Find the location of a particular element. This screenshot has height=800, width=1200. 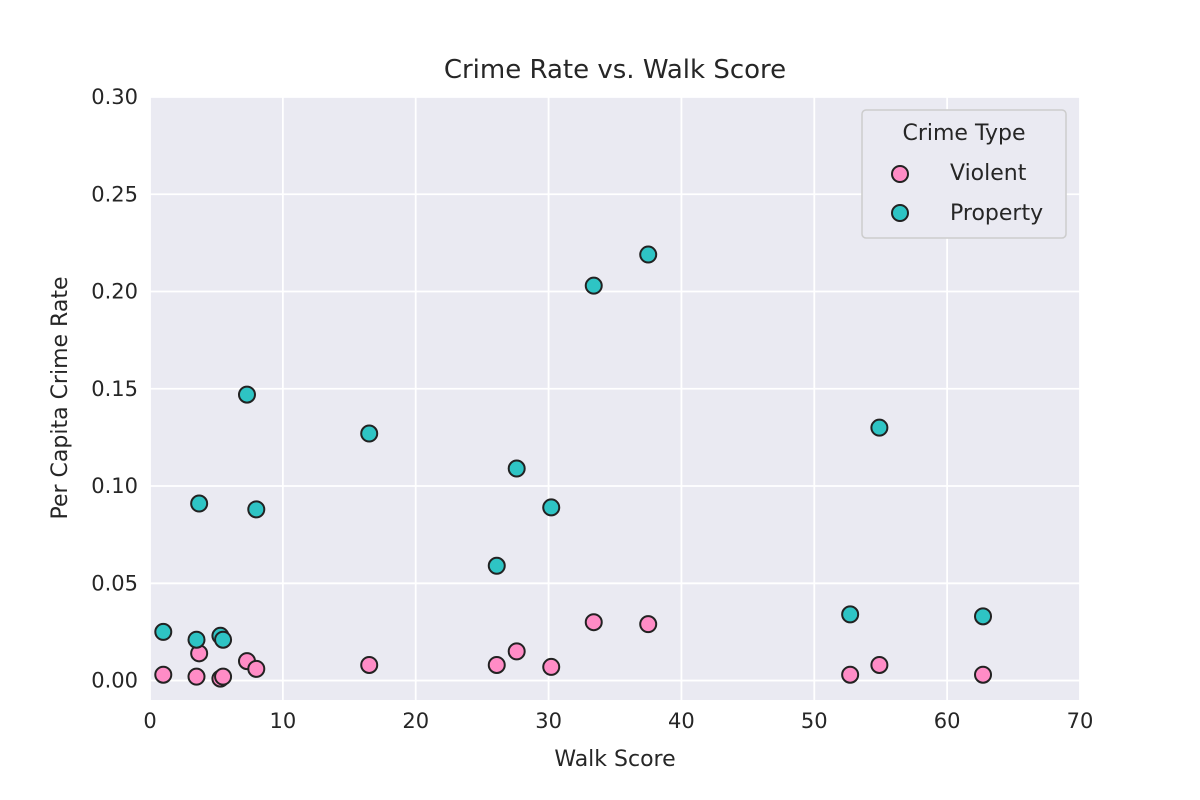

chart-title: Crime Rate vs. Walk Score is located at coordinates (615, 70).